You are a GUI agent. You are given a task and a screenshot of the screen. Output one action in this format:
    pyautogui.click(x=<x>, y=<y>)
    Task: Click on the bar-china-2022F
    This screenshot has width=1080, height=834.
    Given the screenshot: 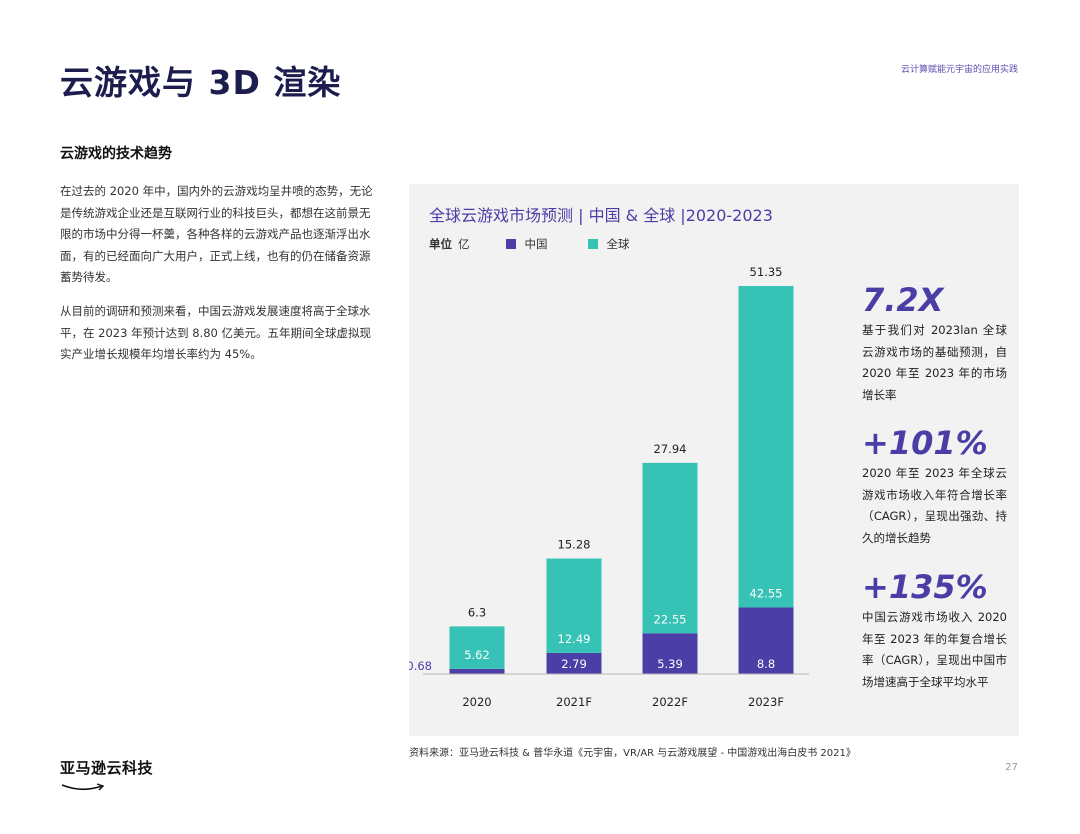 What is the action you would take?
    pyautogui.click(x=670, y=653)
    